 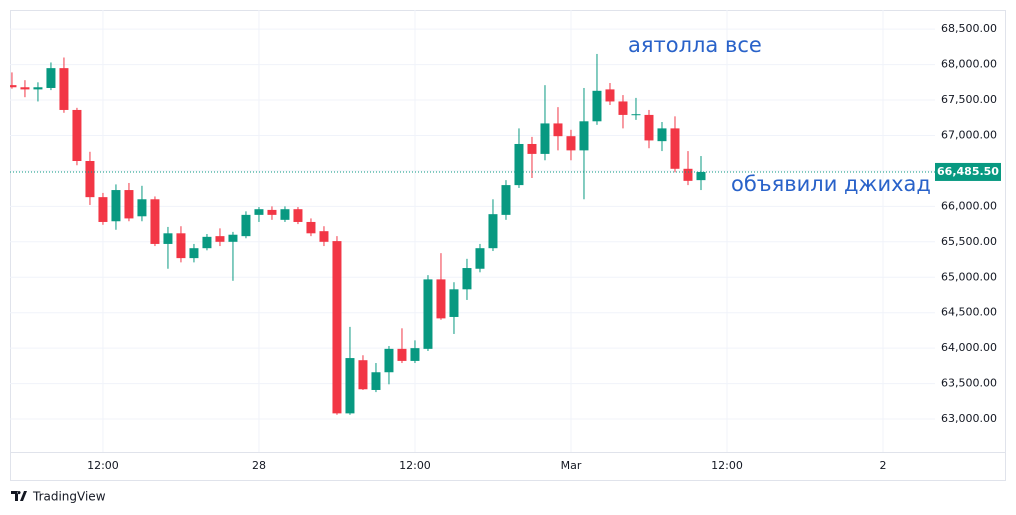 What do you see at coordinates (259, 465) in the screenshot?
I see `x-tick-label: 28` at bounding box center [259, 465].